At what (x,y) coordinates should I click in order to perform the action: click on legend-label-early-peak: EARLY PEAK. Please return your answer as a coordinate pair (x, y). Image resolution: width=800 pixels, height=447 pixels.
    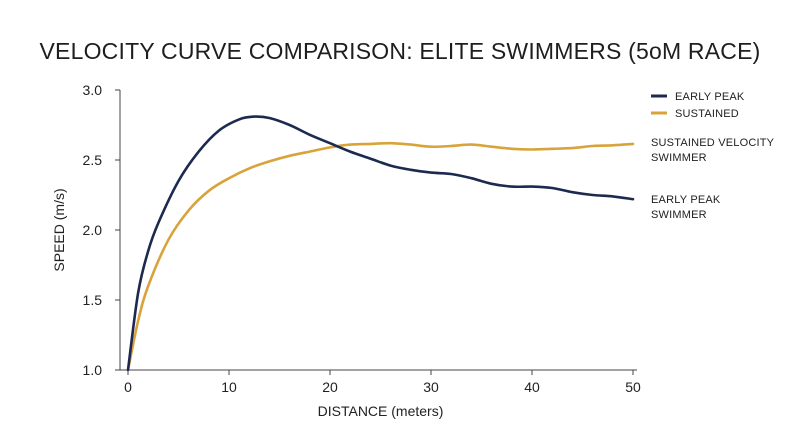
    Looking at the image, I should click on (710, 97).